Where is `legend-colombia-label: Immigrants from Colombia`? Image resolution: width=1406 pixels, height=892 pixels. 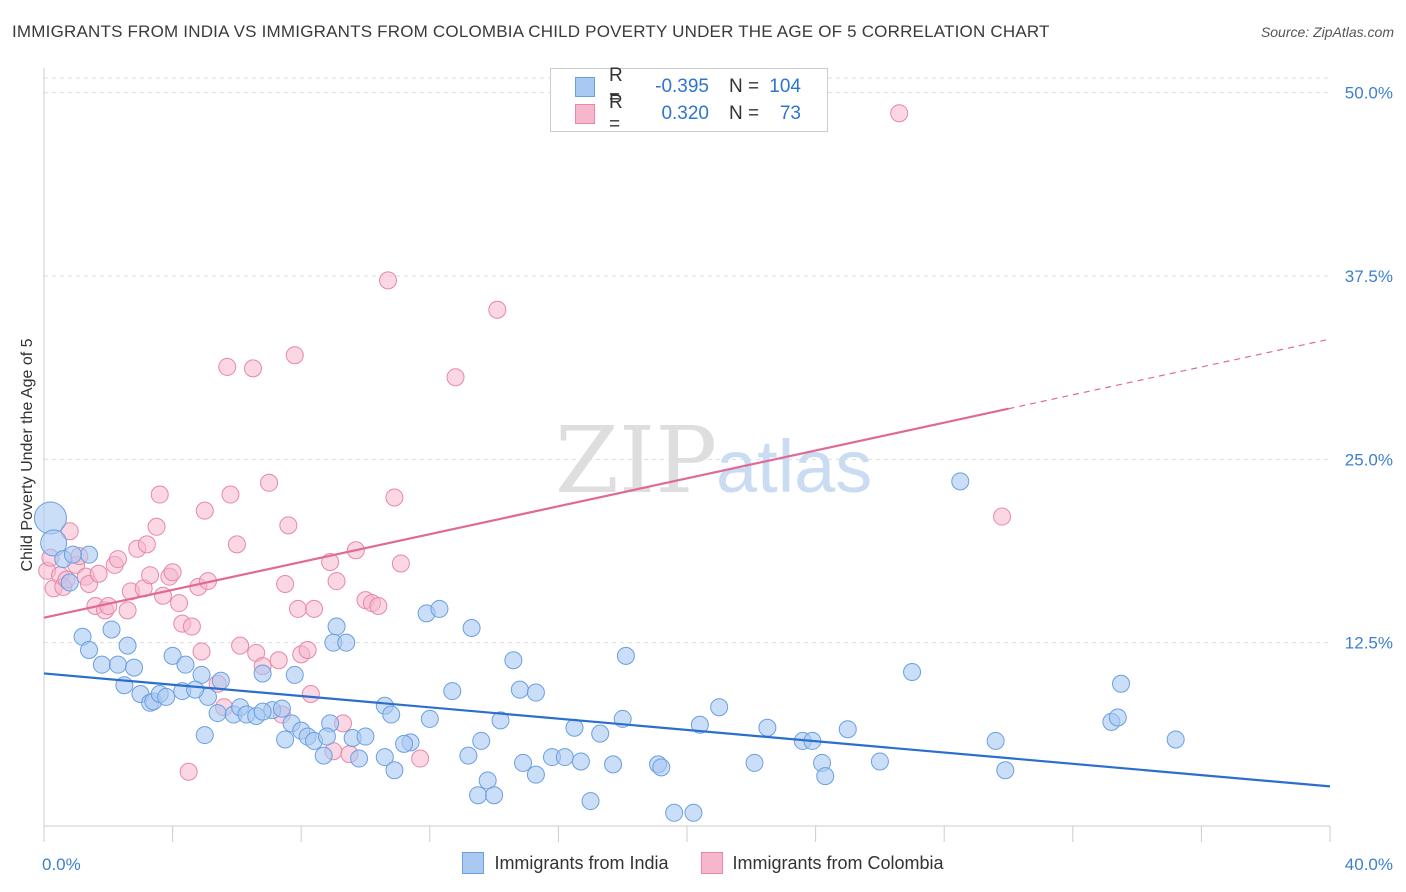
legend-colombia-label: Immigrants from Colombia is located at coordinates (838, 862).